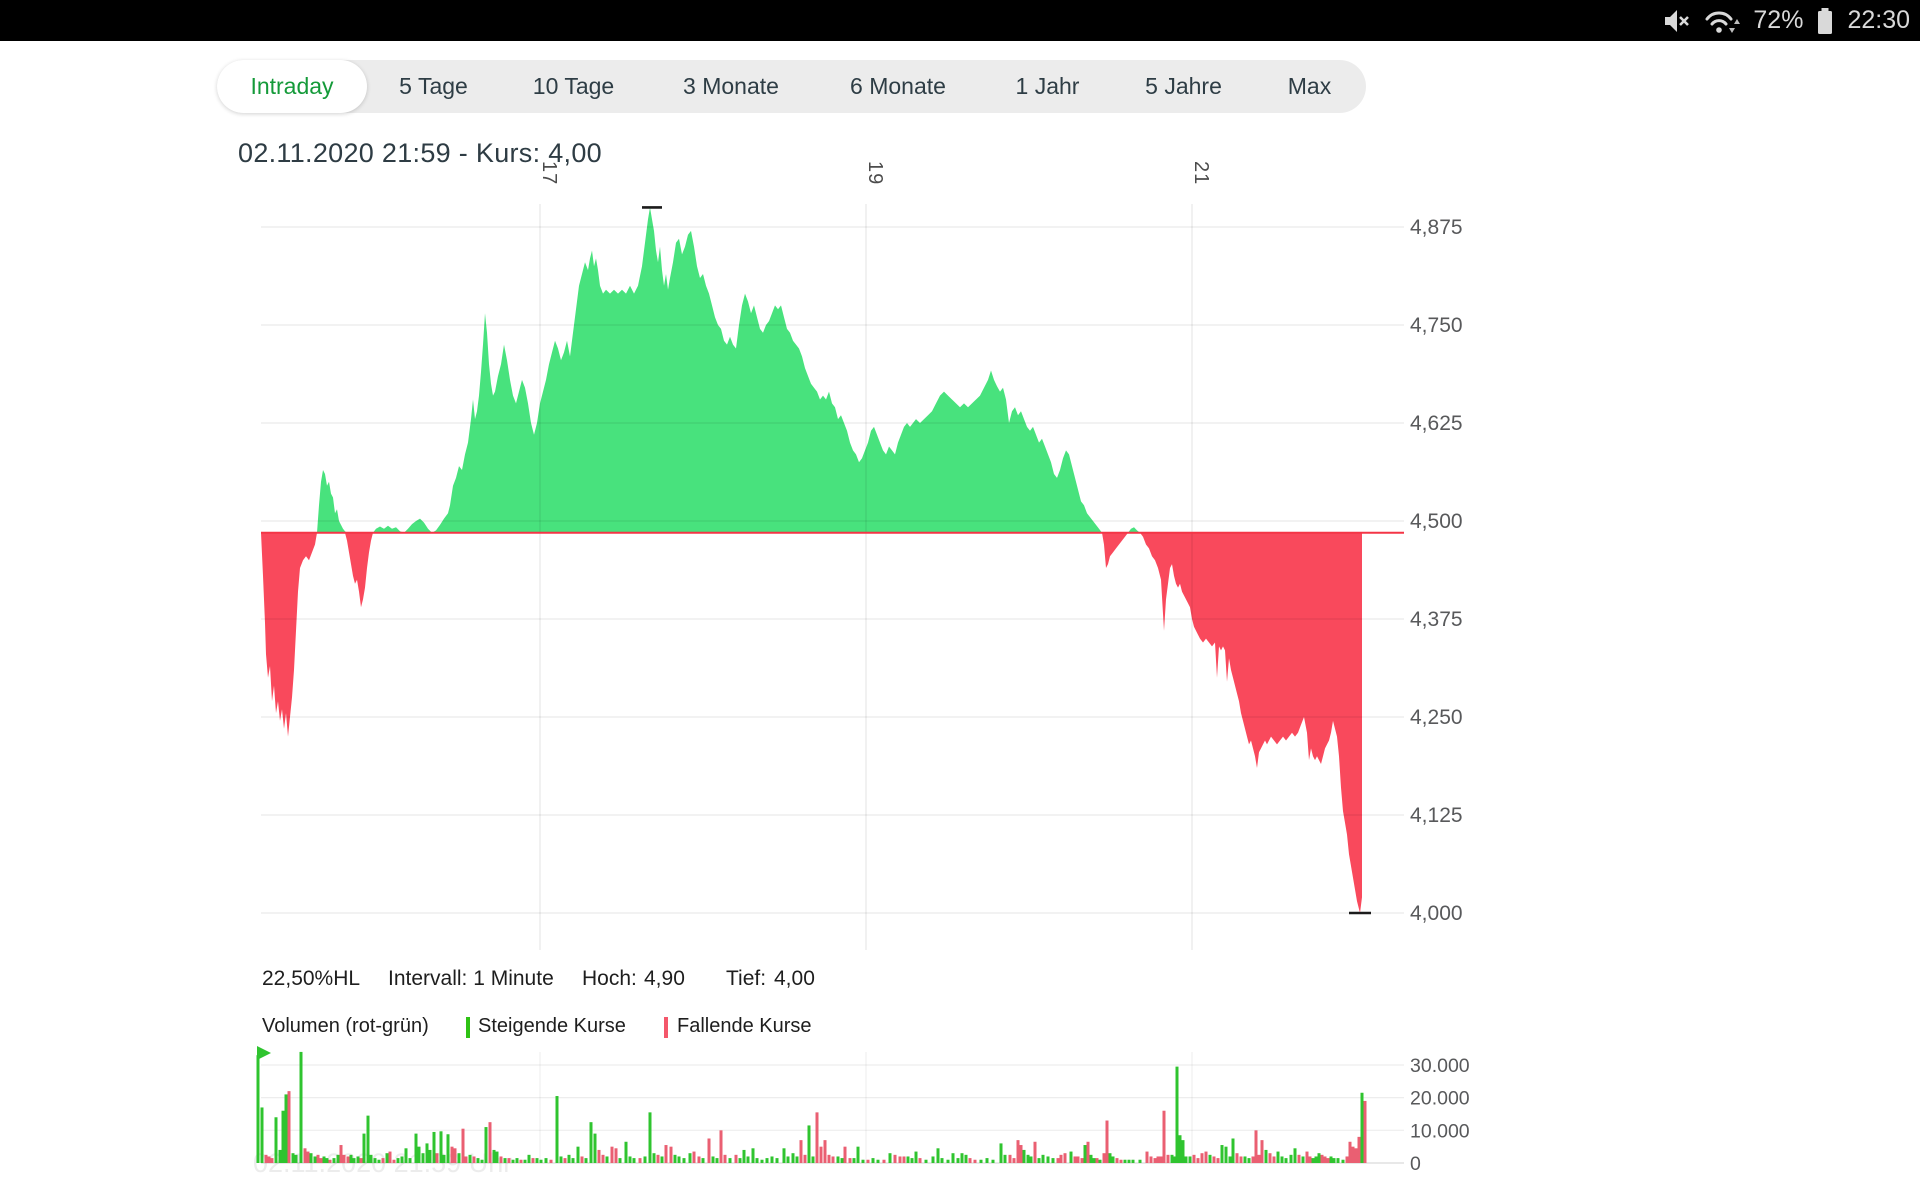 The image size is (1920, 1200). What do you see at coordinates (1436, 521) in the screenshot?
I see `svg-text: 4,500` at bounding box center [1436, 521].